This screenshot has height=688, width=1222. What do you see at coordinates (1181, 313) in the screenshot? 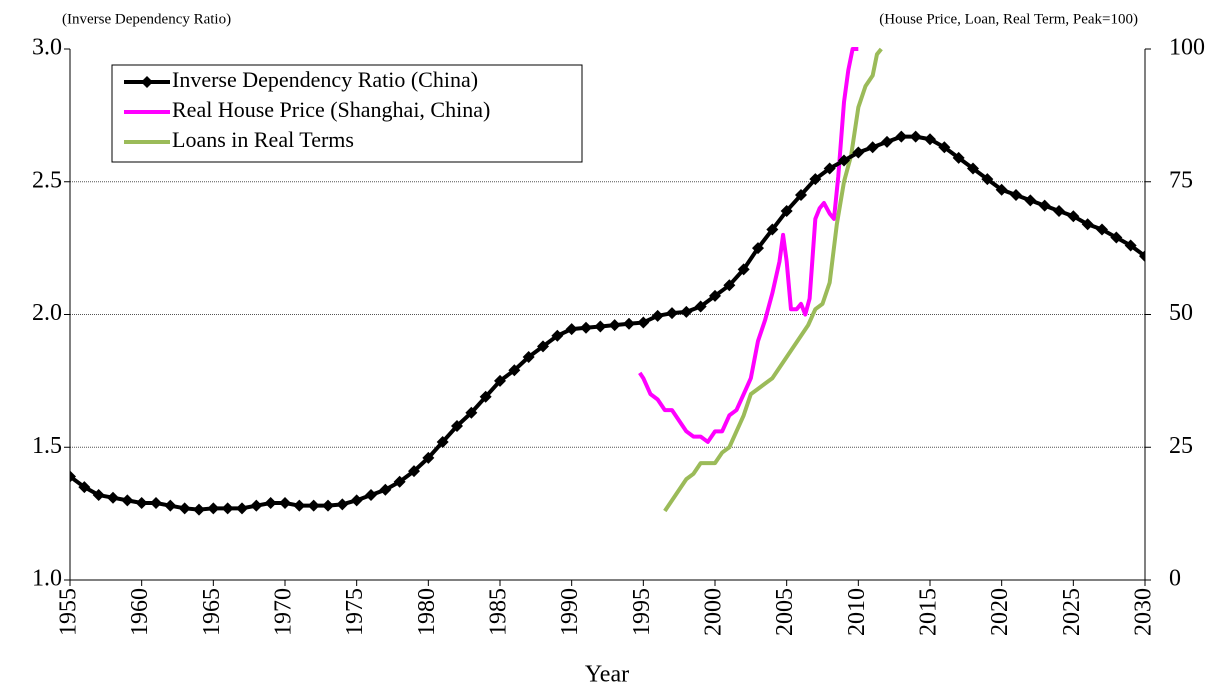
I see `y2-tick-label: 50` at bounding box center [1181, 313].